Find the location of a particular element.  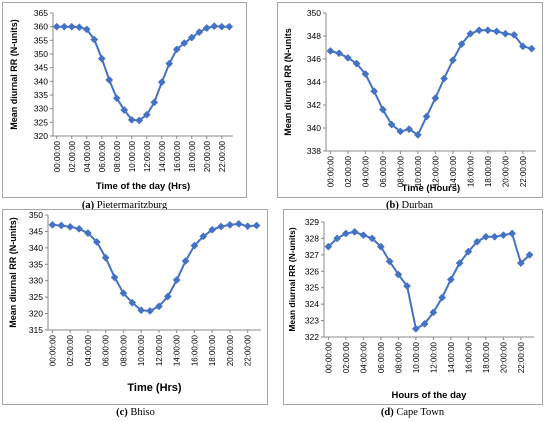

y-tick-label: 360 is located at coordinates (41, 27).